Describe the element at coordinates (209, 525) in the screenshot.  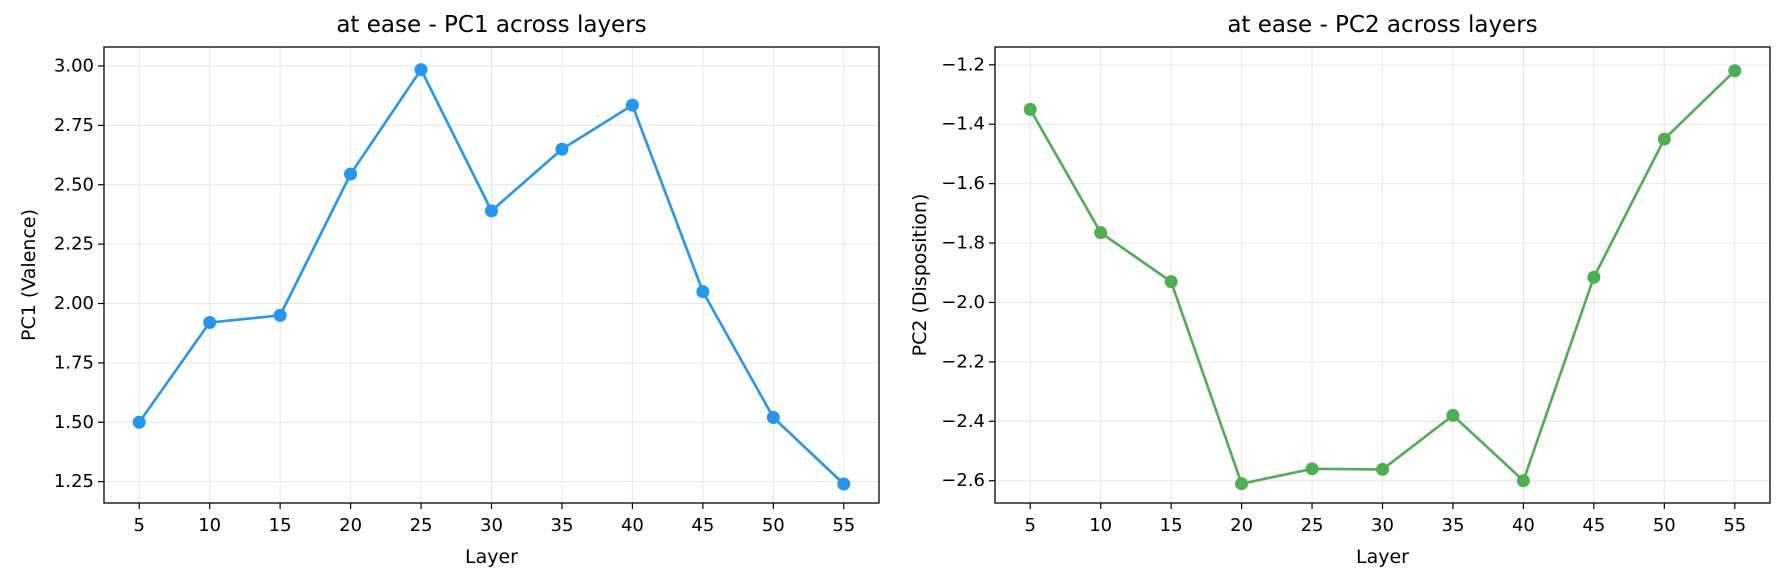
I see `pc1-x-tick-label: 10` at that location.